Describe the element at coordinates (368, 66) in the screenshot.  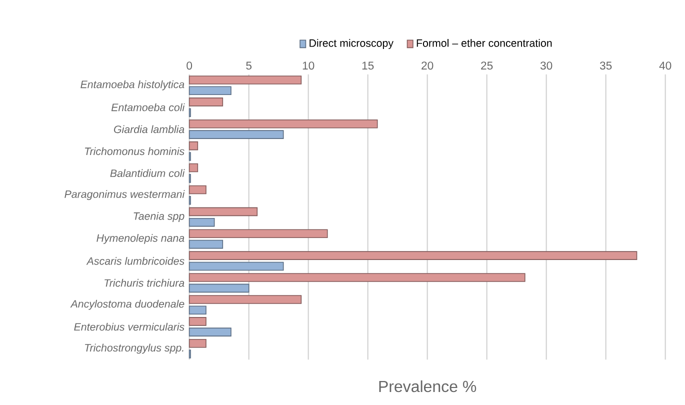
I see `x-tick-label: 15` at that location.